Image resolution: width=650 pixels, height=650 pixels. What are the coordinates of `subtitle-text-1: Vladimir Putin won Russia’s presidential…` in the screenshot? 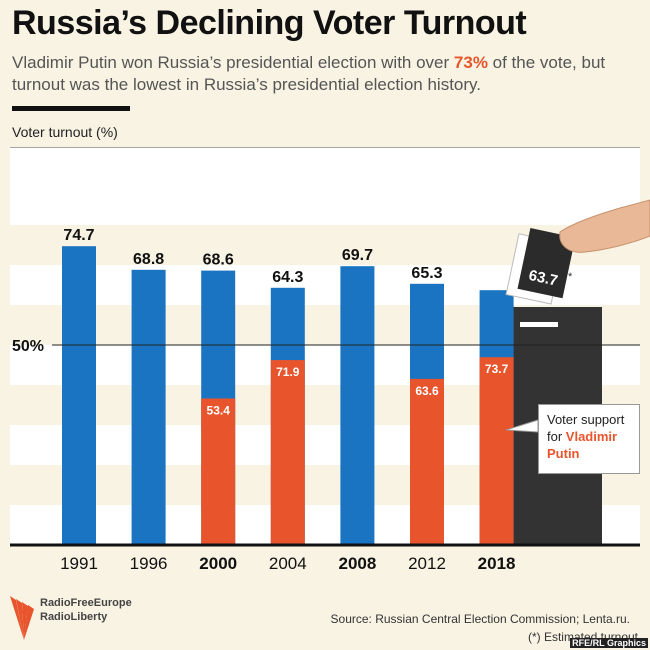 It's located at (233, 62).